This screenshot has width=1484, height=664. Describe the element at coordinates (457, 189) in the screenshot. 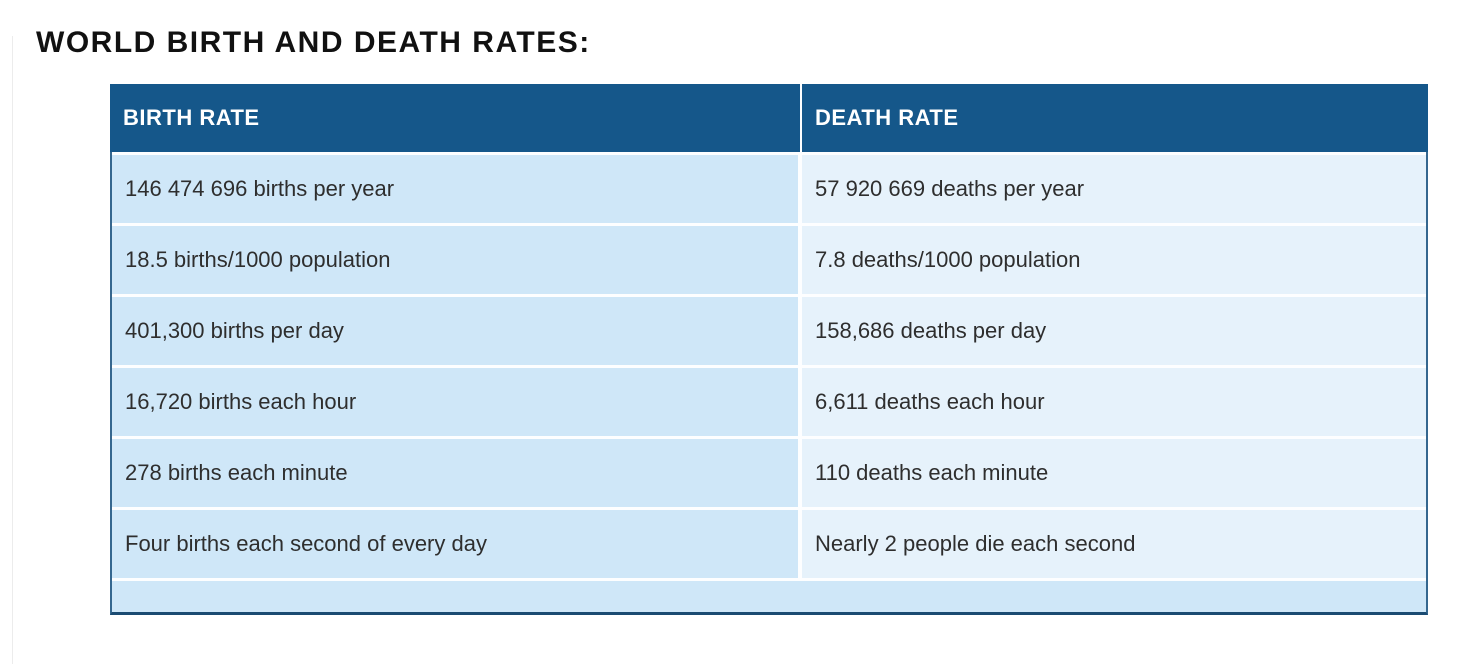

I see `birth-rate-cell: 146 474 696 births per year` at that location.